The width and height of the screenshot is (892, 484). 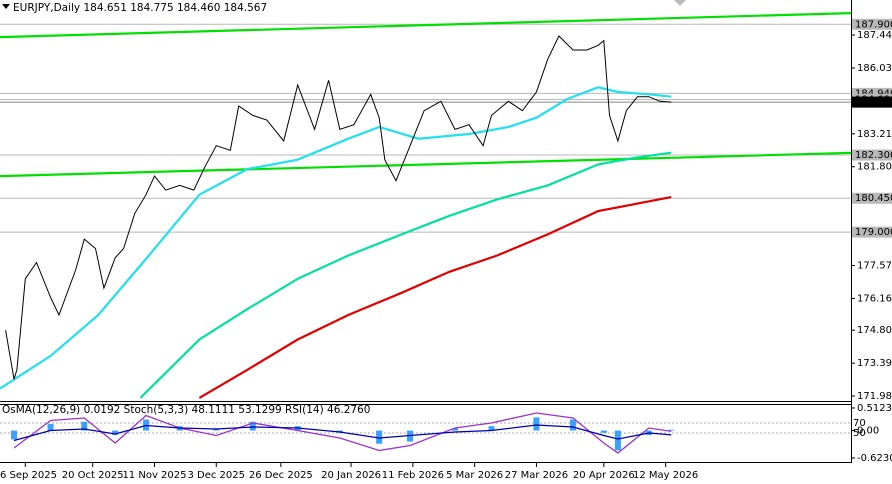 What do you see at coordinates (874, 35) in the screenshot?
I see `y-tick-label: 187.440` at bounding box center [874, 35].